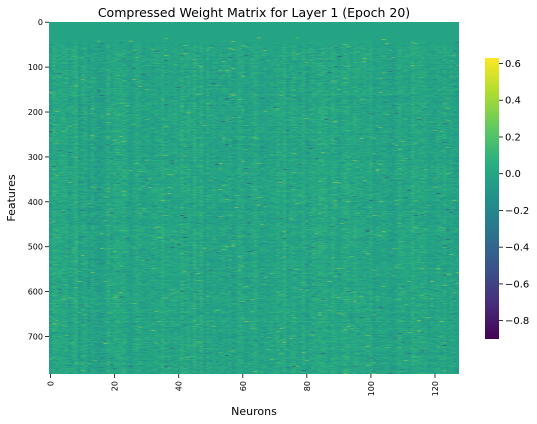 The image size is (537, 424). I want to click on y-tick-label: 700, so click(35, 337).